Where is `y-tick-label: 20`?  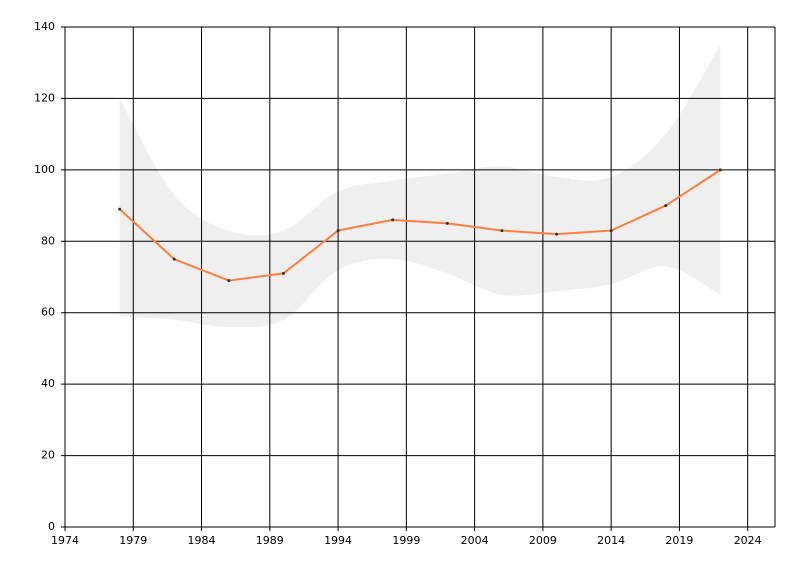 y-tick-label: 20 is located at coordinates (48, 455).